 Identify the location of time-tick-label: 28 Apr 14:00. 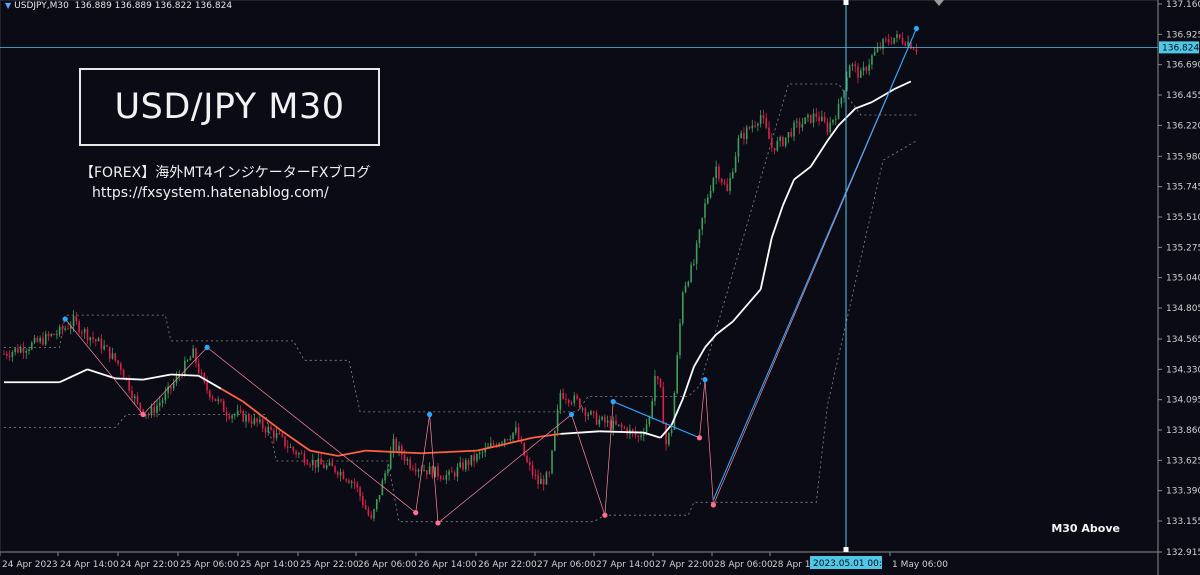
(801, 565).